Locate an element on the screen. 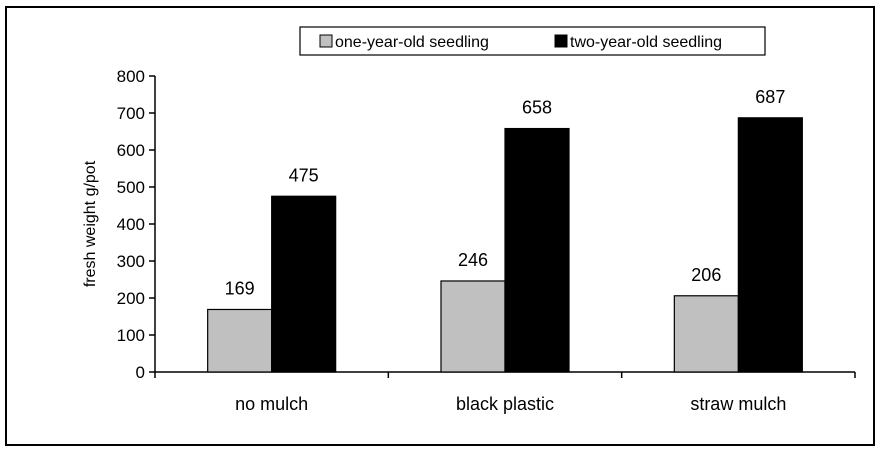 The height and width of the screenshot is (454, 885). y-tick-label: 0 is located at coordinates (140, 372).